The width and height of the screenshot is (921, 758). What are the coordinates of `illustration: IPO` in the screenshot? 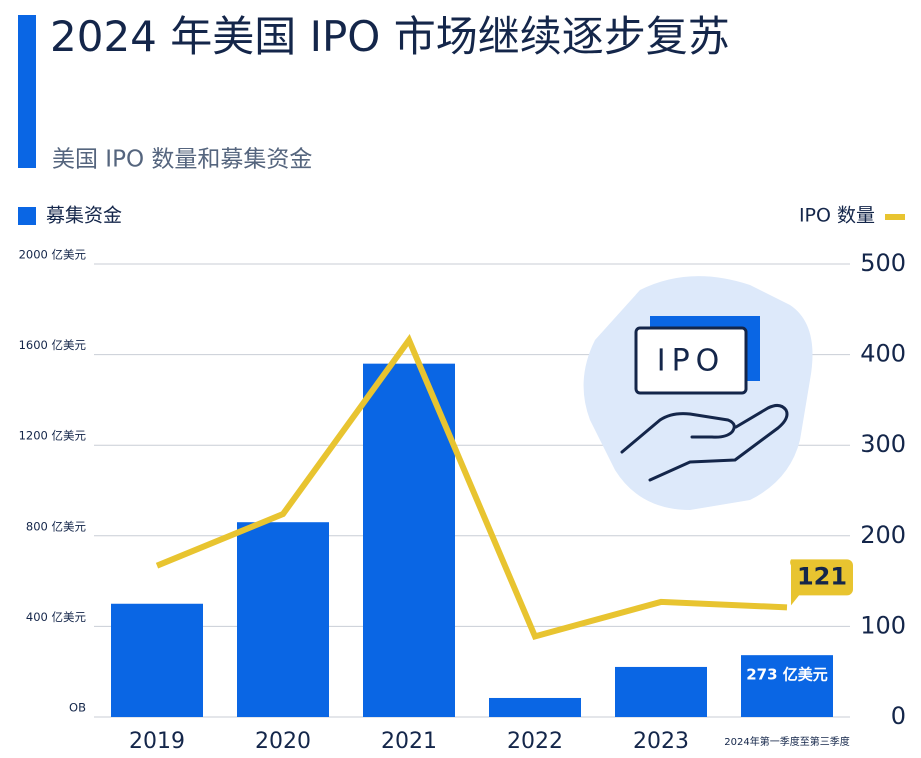 It's located at (698, 393).